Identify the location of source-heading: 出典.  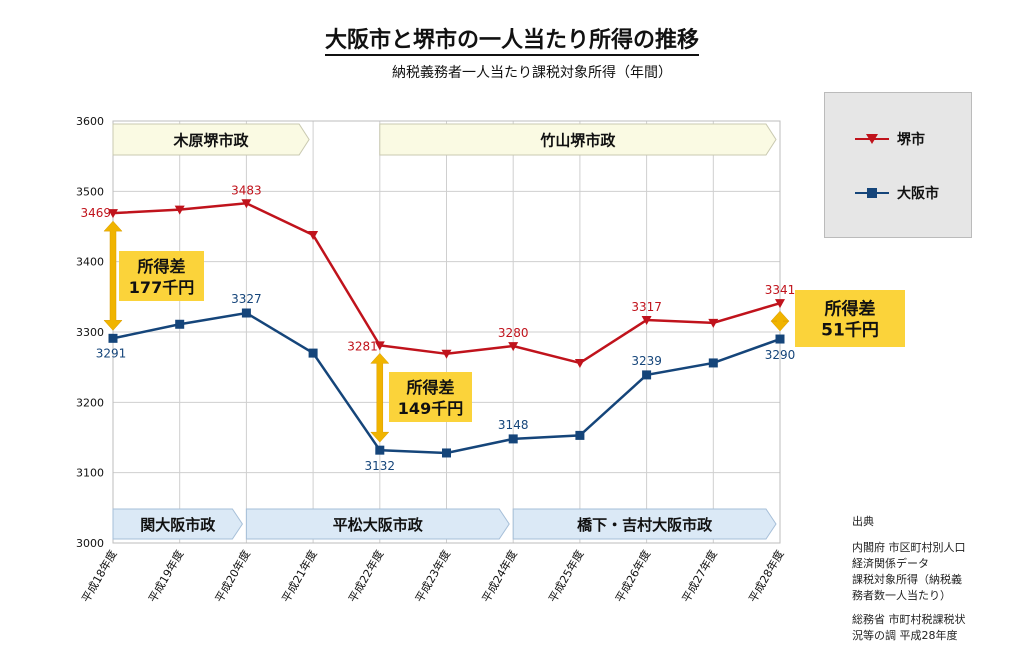
(863, 521).